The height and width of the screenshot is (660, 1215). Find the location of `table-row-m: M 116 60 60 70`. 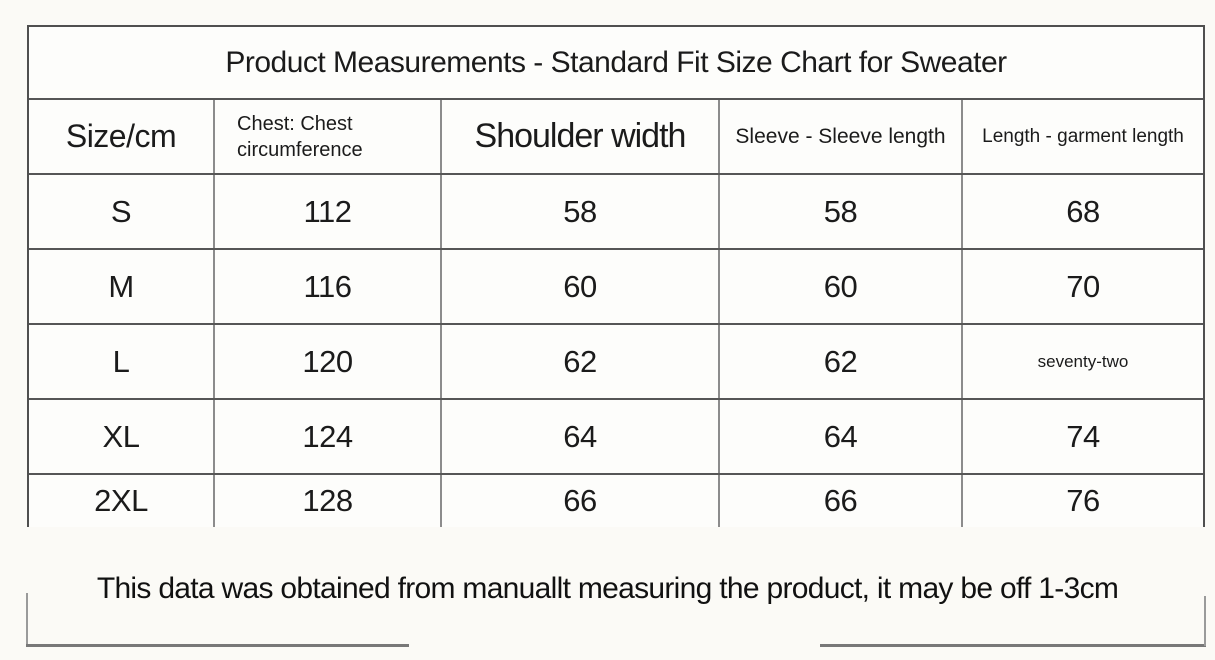

table-row-m: M 116 60 60 70 is located at coordinates (616, 287).